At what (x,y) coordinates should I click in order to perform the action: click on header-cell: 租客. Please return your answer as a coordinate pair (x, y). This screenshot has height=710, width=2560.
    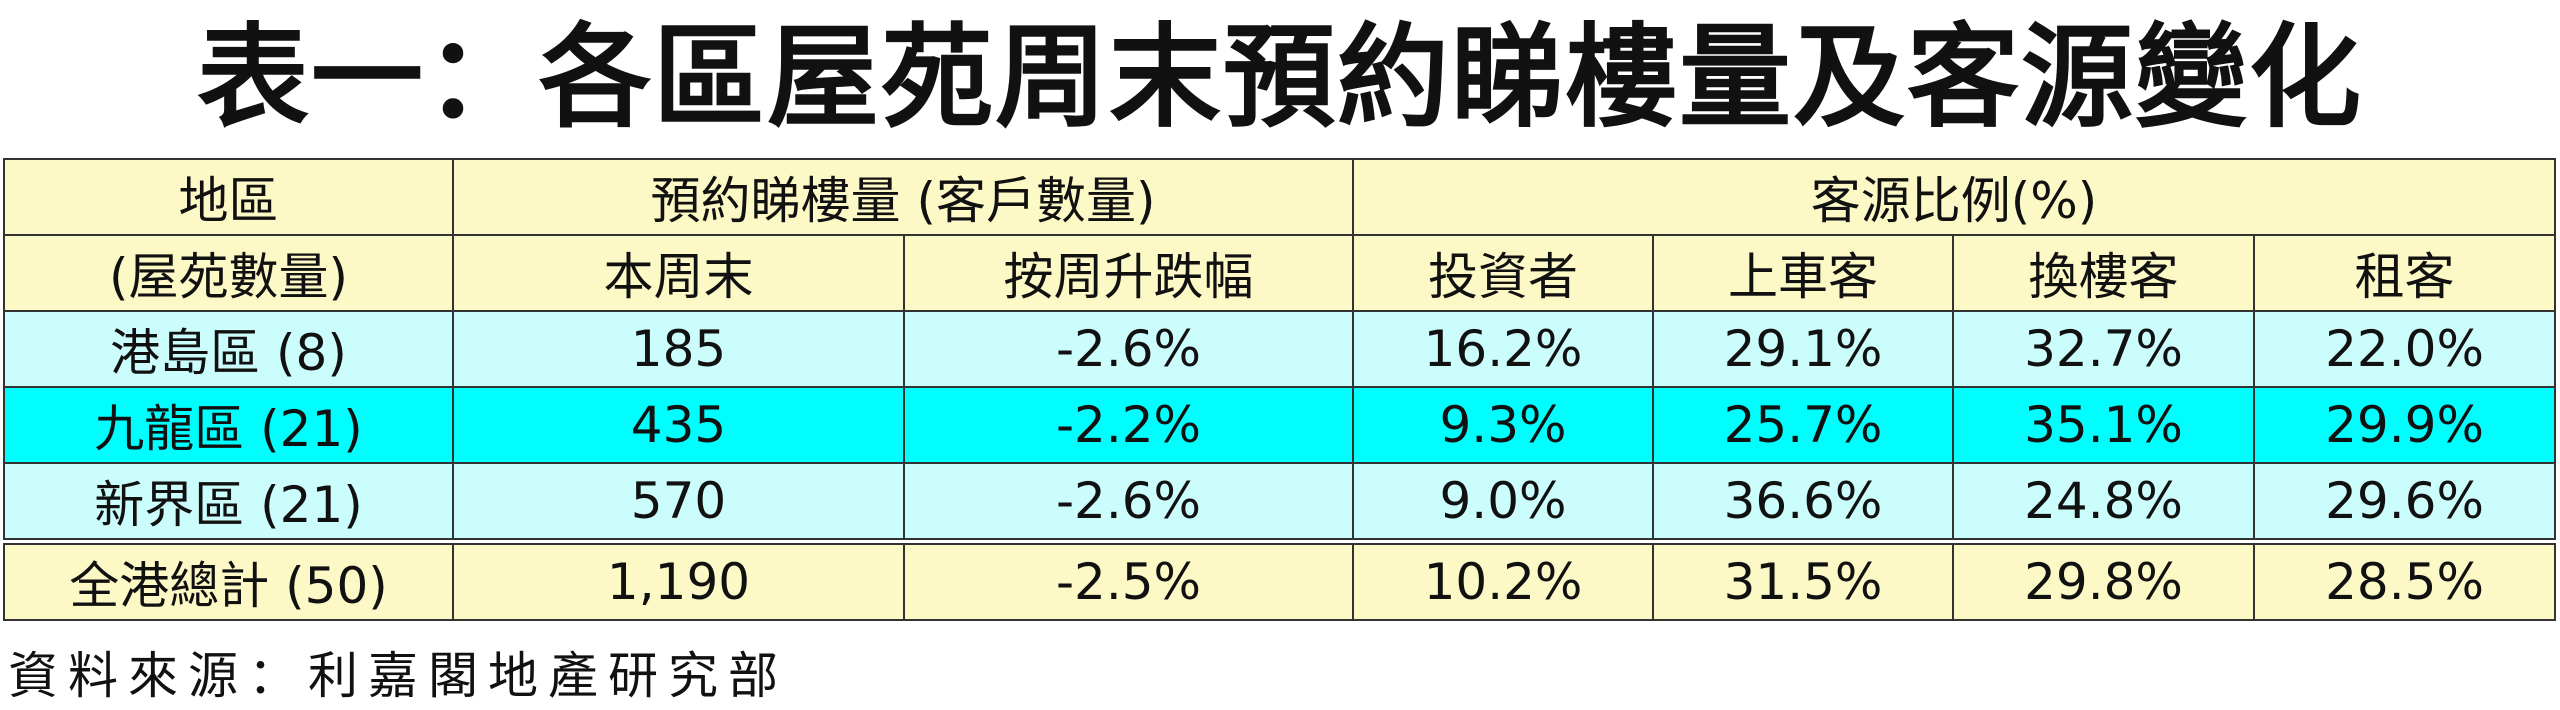
    Looking at the image, I should click on (2405, 273).